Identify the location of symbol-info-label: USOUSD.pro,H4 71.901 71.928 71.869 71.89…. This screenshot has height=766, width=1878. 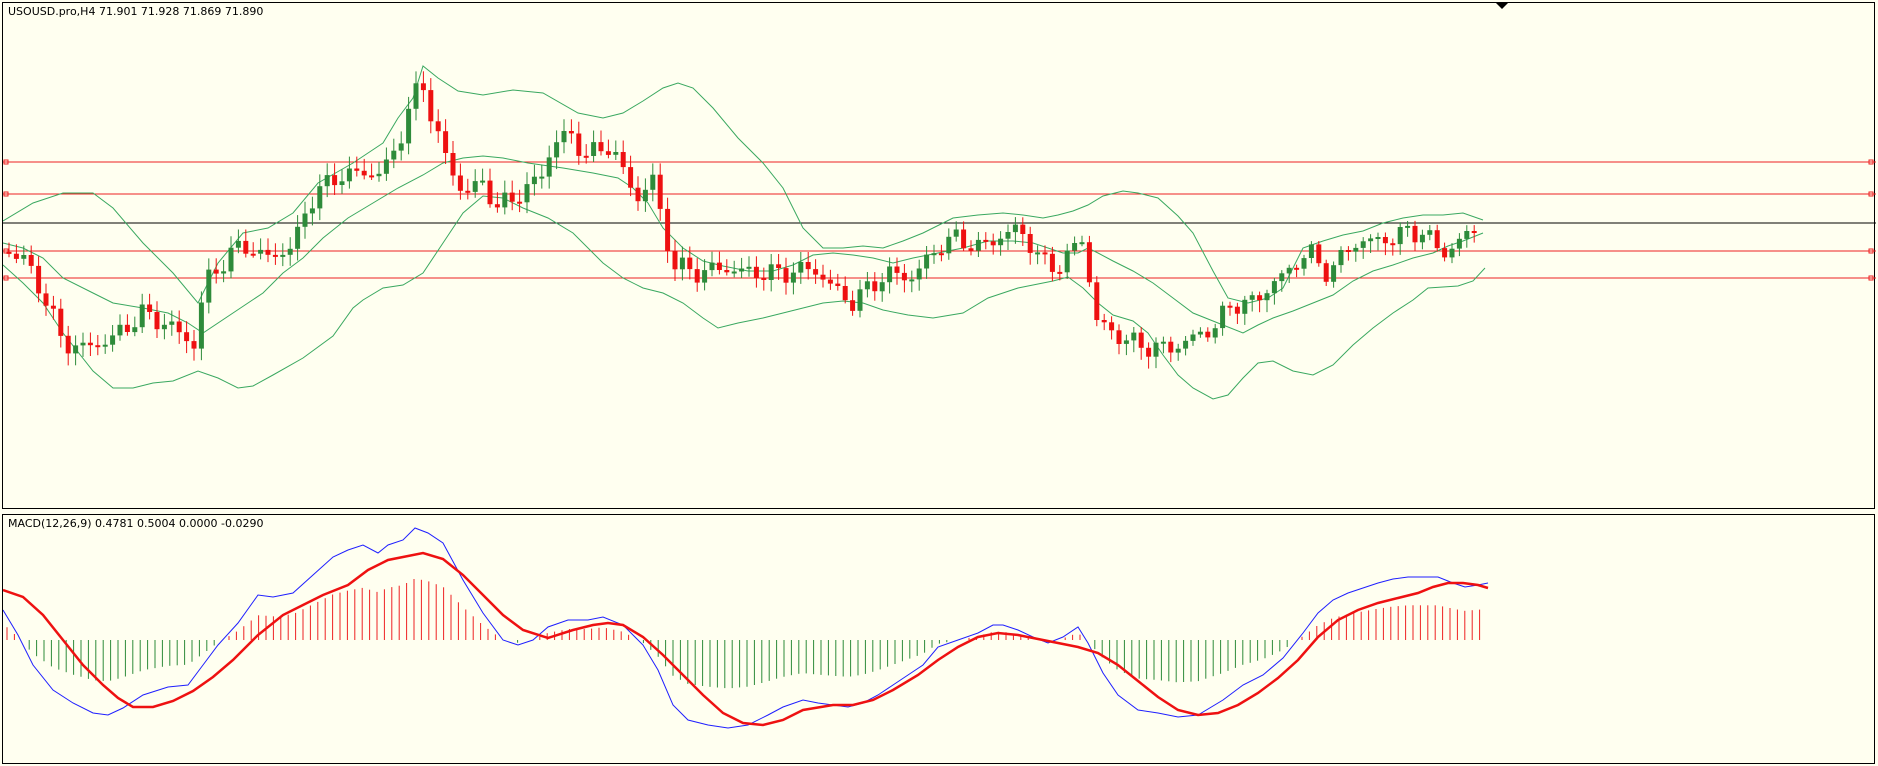
(136, 11).